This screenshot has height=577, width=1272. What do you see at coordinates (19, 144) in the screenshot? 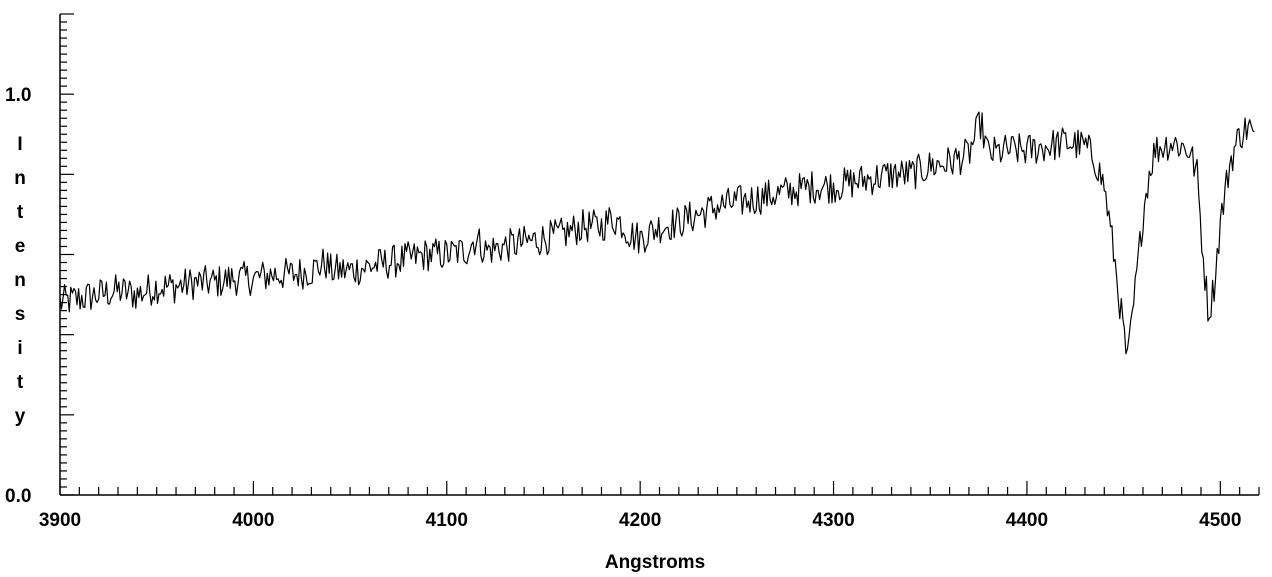
I see `y-axis-title-letter: I` at bounding box center [19, 144].